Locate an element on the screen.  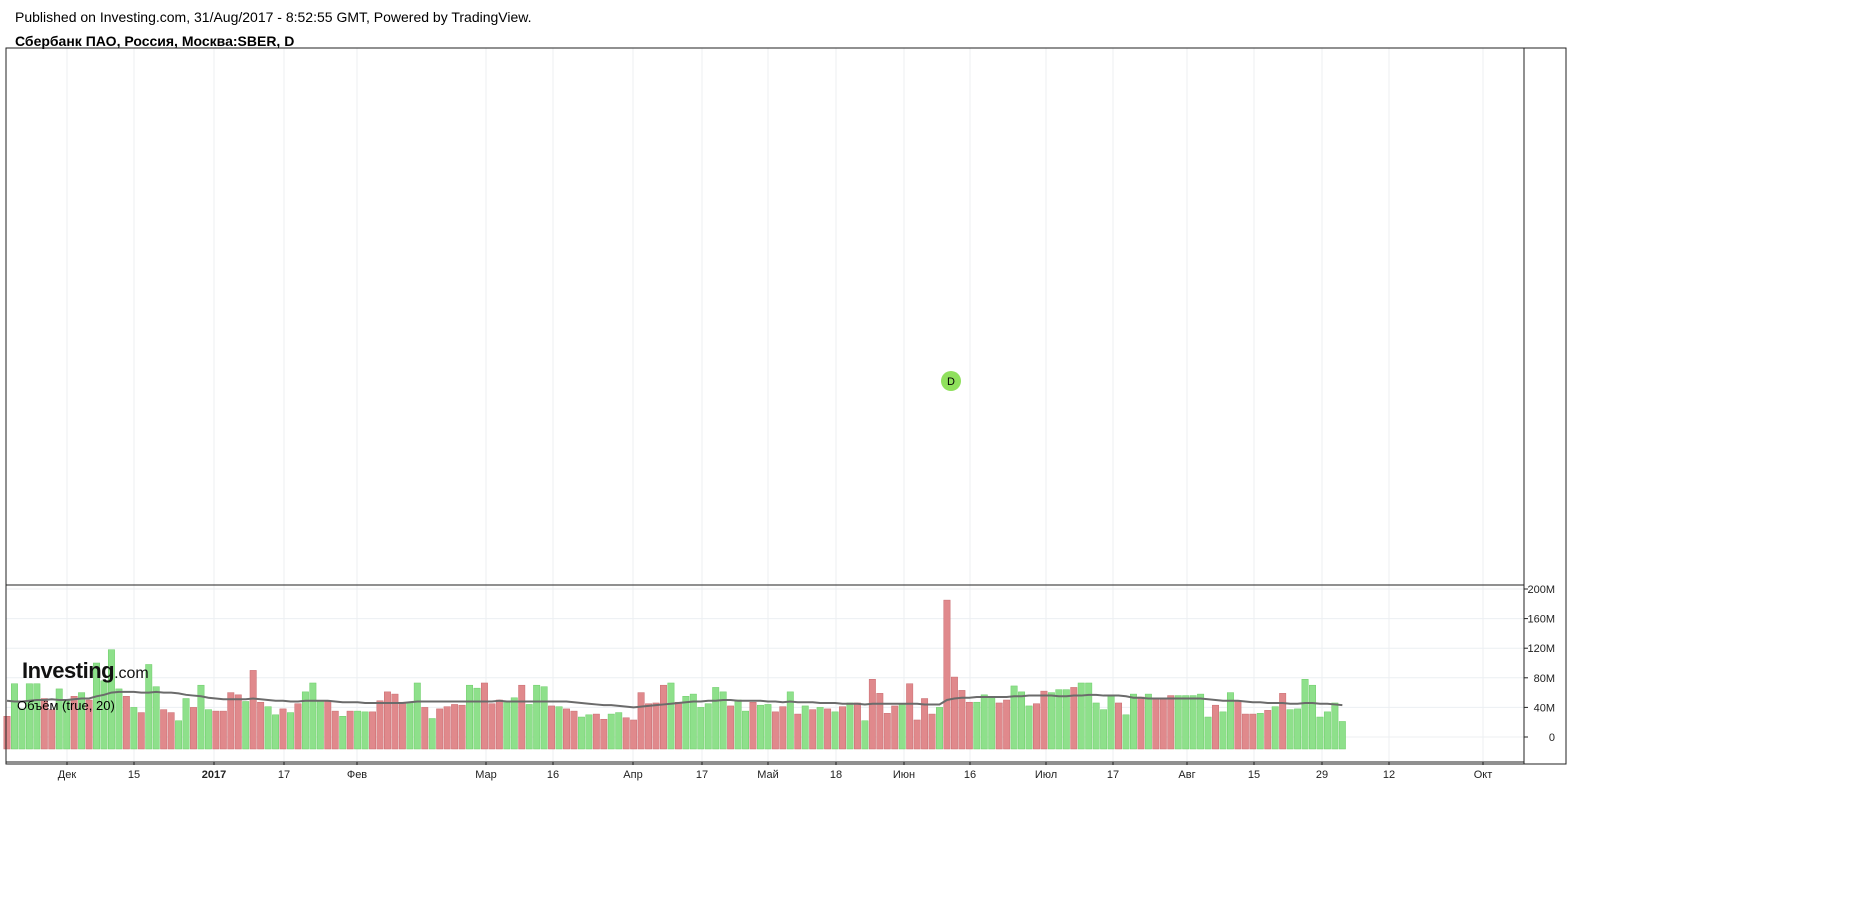
time-tick-label: Дек is located at coordinates (67, 775).